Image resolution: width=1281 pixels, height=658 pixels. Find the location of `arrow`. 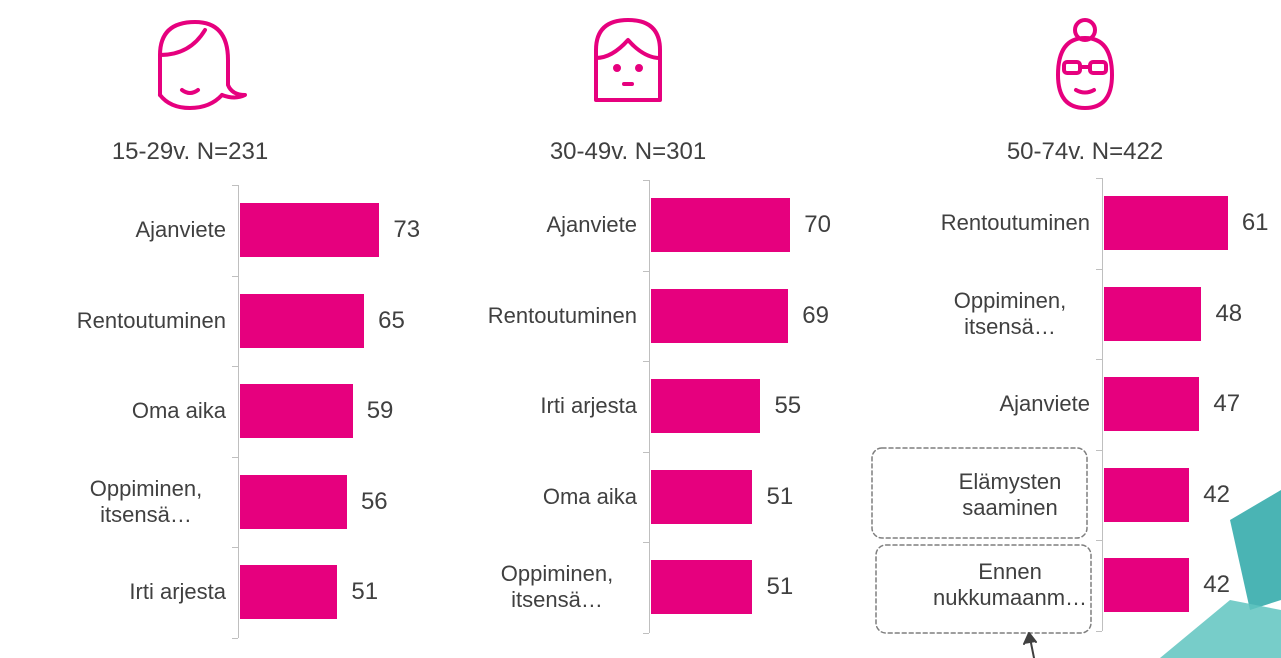

arrow is located at coordinates (1030, 645).